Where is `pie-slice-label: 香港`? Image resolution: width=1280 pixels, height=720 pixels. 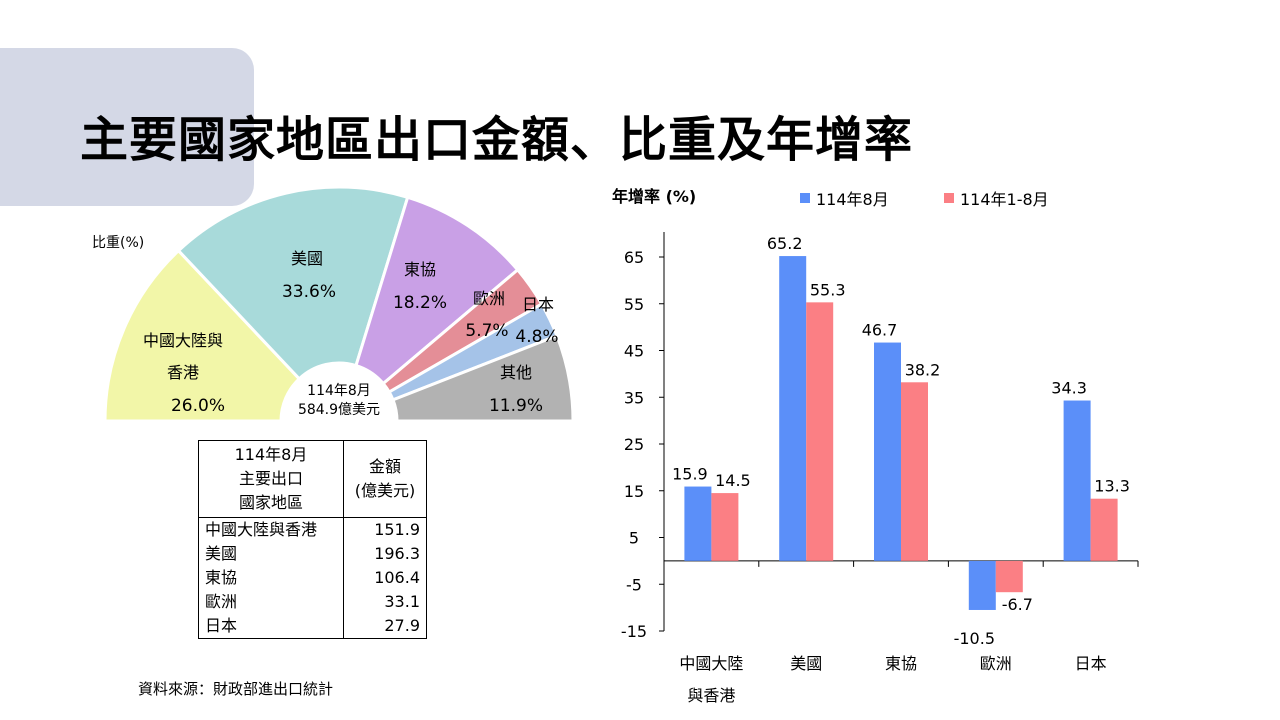
pie-slice-label: 香港 is located at coordinates (183, 372).